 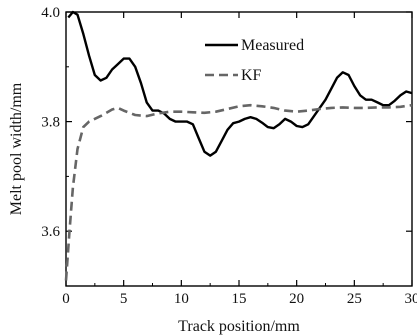 I want to click on x-tick-label: 0, so click(x=66, y=299).